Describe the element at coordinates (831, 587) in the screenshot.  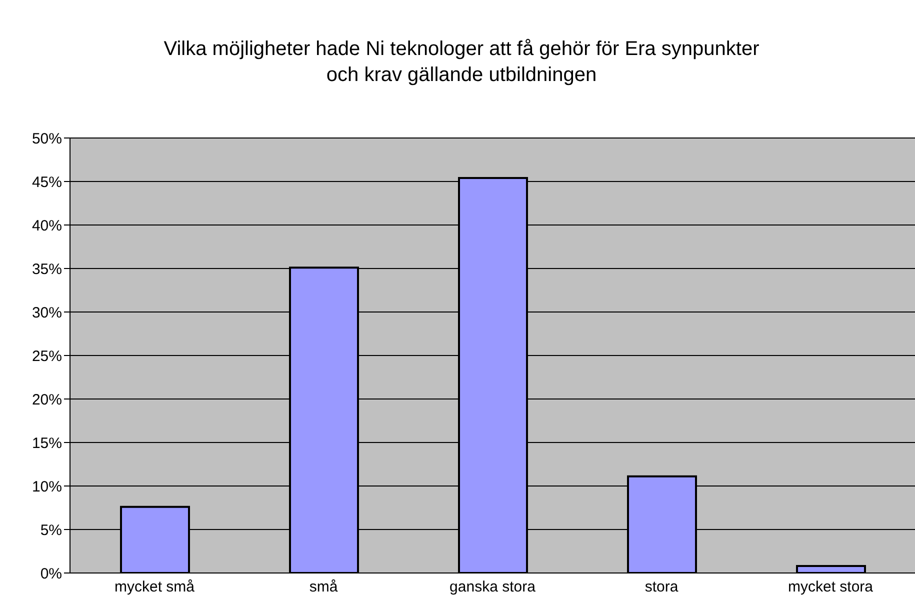
I see `x-tick-label: mycket stora` at that location.